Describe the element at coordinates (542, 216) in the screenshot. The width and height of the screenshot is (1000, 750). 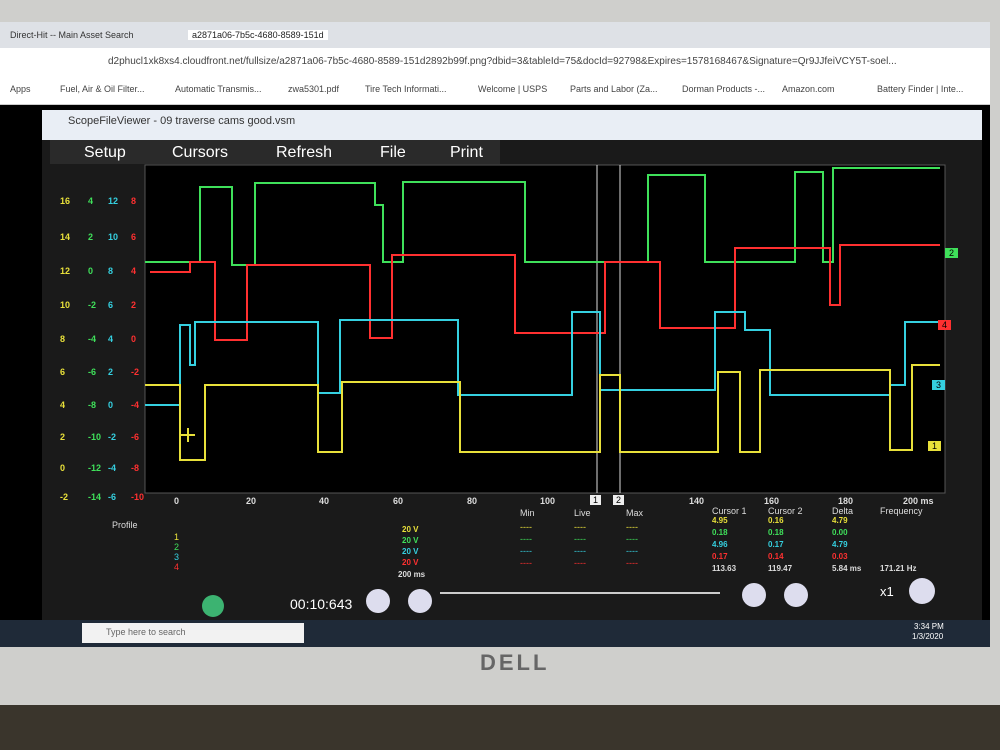
I see `channel-2-trace` at that location.